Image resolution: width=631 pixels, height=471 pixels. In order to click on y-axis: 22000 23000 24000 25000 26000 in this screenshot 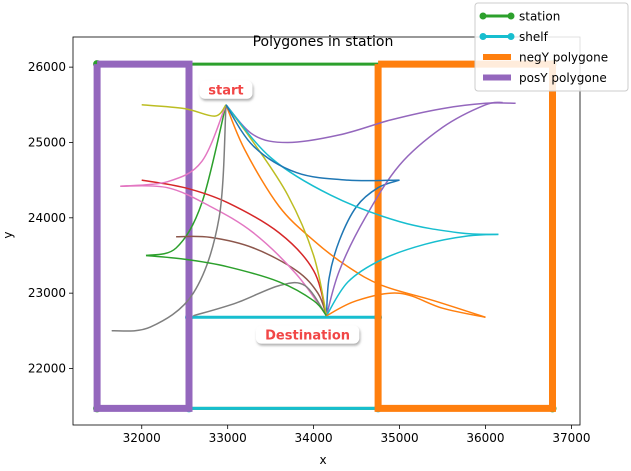, I will do `click(50, 217)`.